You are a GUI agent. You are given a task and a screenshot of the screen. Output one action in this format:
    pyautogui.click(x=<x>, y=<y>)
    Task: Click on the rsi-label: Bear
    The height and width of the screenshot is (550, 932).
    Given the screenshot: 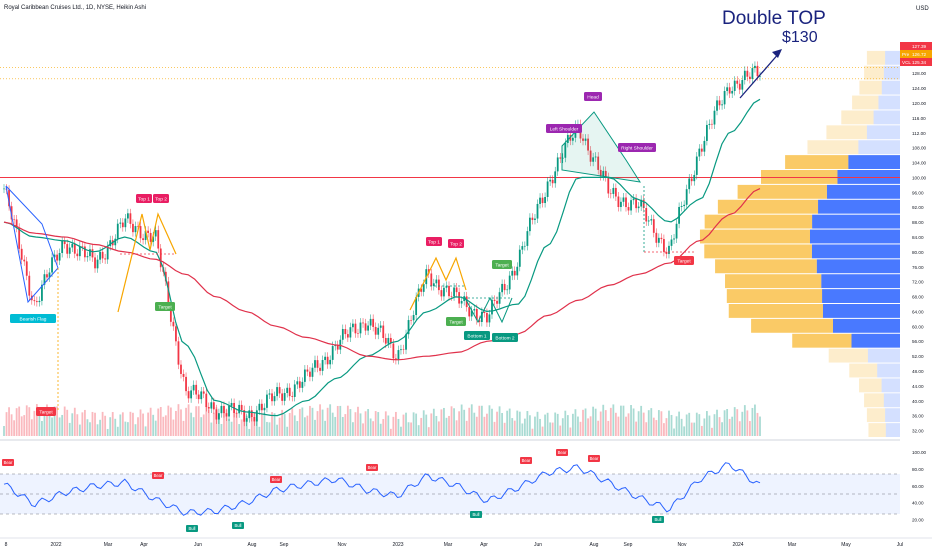 What is the action you would take?
    pyautogui.click(x=372, y=467)
    